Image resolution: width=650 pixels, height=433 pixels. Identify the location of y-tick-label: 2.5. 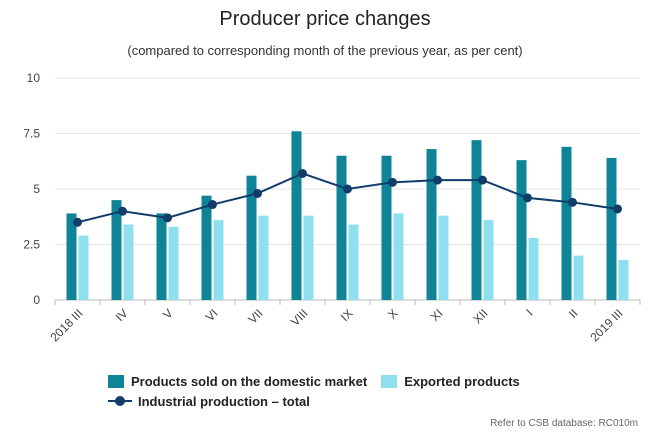
(31, 245).